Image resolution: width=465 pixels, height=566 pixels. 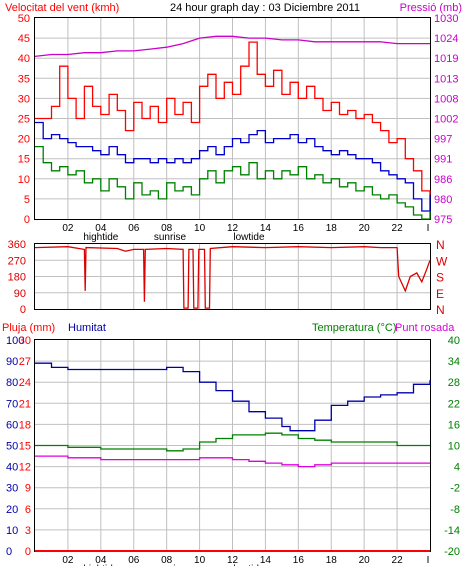 What do you see at coordinates (245, 560) in the screenshot?
I see `temp-x-ticks: 02 04 06 08 10 12 14 16 18 20 22 I` at bounding box center [245, 560].